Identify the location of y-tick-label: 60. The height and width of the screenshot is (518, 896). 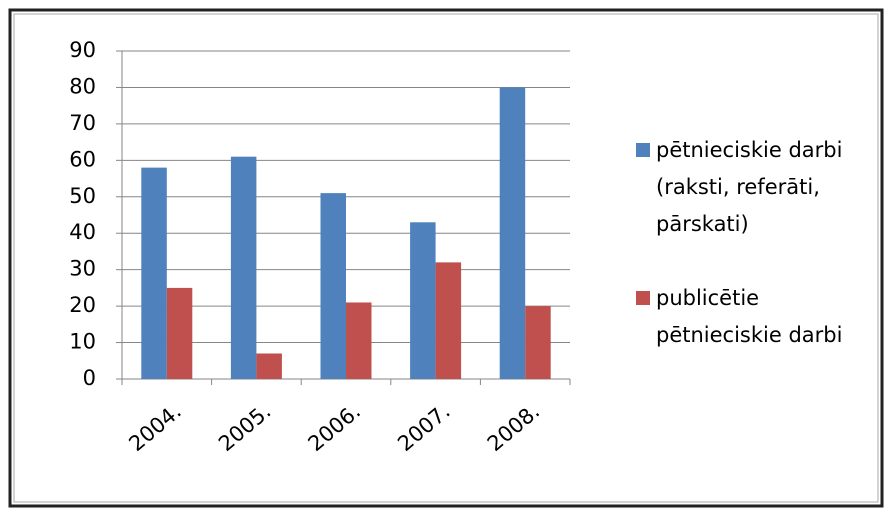
(82, 159).